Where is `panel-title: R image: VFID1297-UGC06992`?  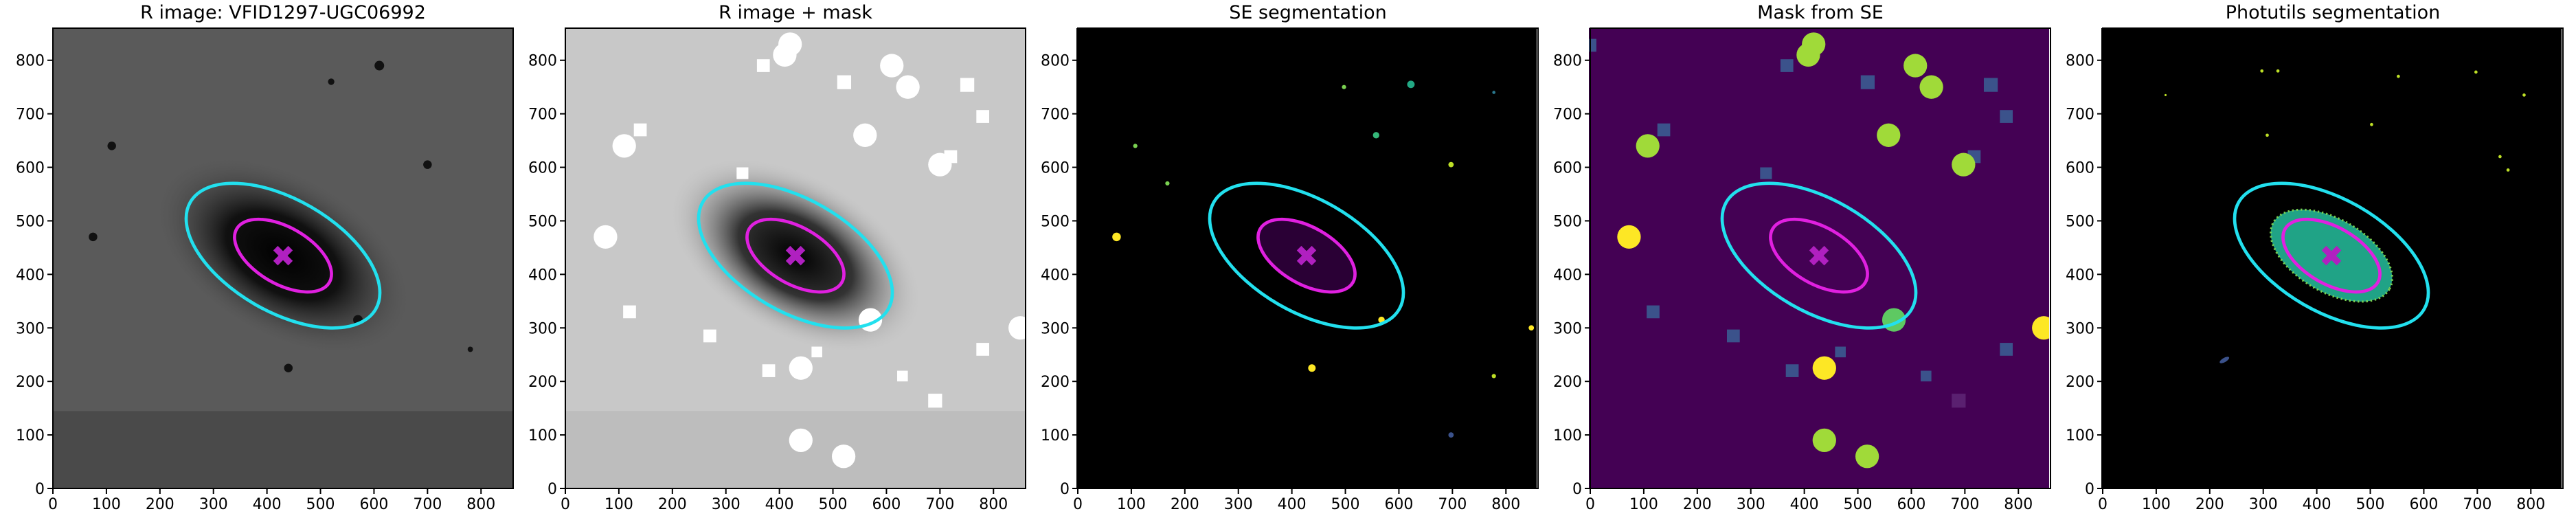
panel-title: R image: VFID1297-UGC06992 is located at coordinates (283, 12).